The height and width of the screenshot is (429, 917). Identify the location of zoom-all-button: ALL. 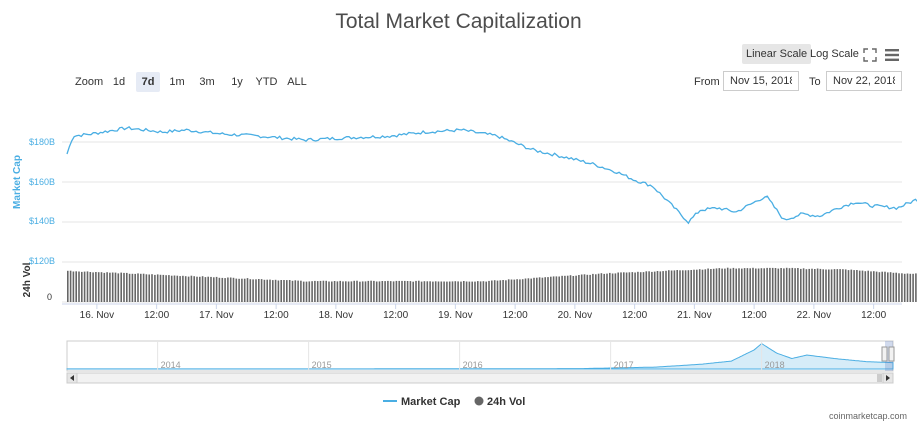
(297, 82).